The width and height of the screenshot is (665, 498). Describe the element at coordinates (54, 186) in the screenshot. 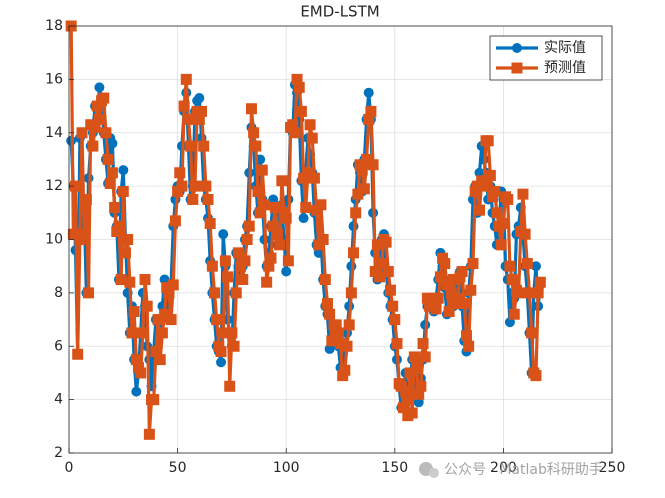

I see `y-tick-label: 12` at that location.